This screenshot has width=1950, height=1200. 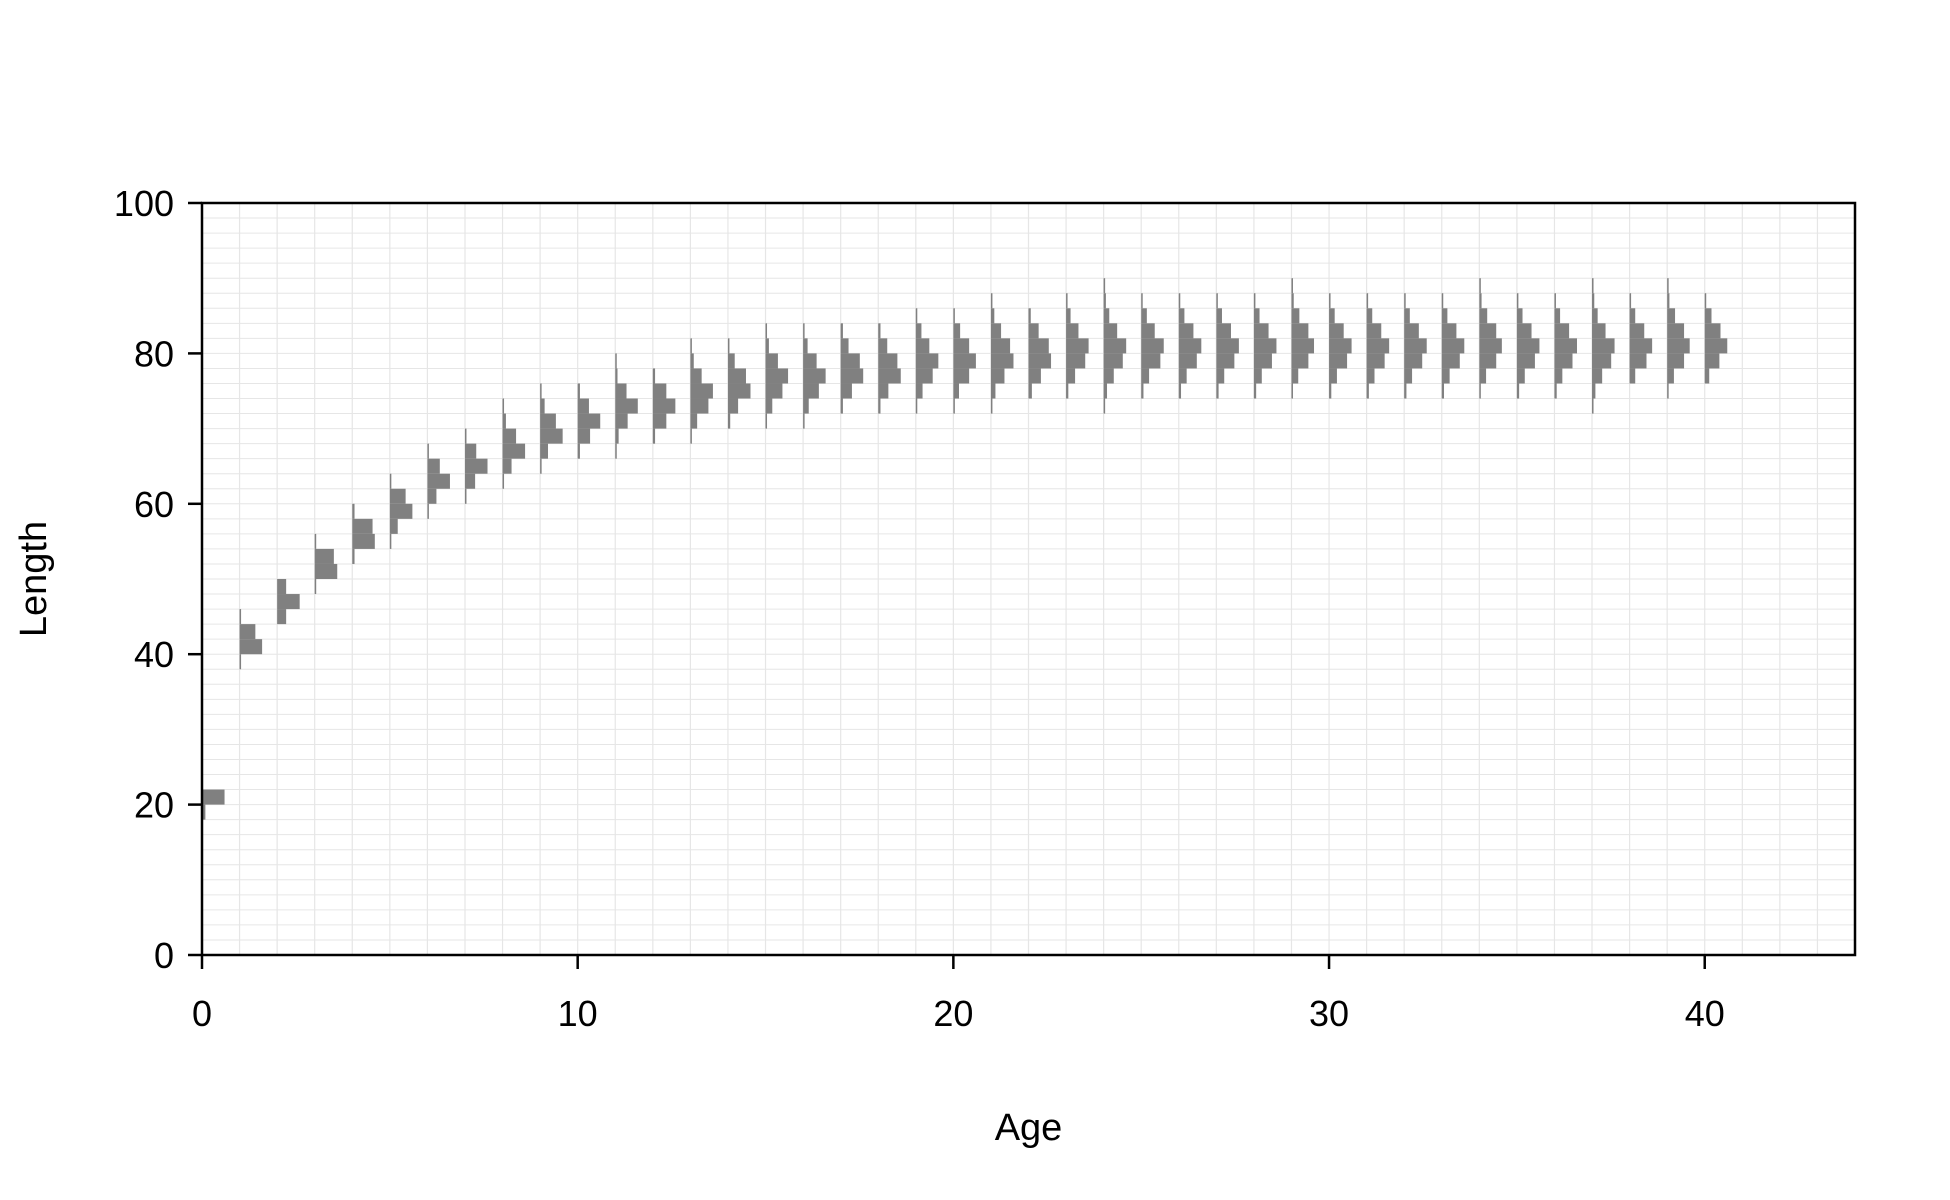 I want to click on x-tick-label: 10, so click(x=578, y=1013).